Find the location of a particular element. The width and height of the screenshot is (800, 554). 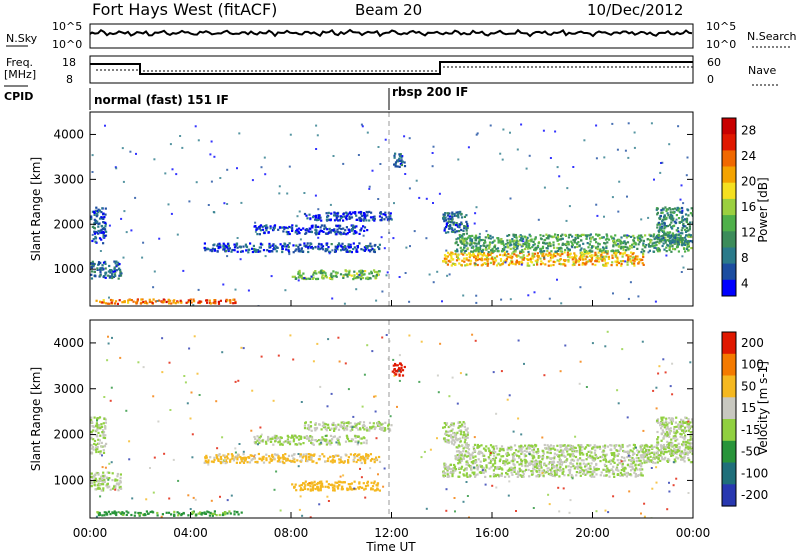

nsearch-tick-bottom: 10^0 is located at coordinates (721, 44).